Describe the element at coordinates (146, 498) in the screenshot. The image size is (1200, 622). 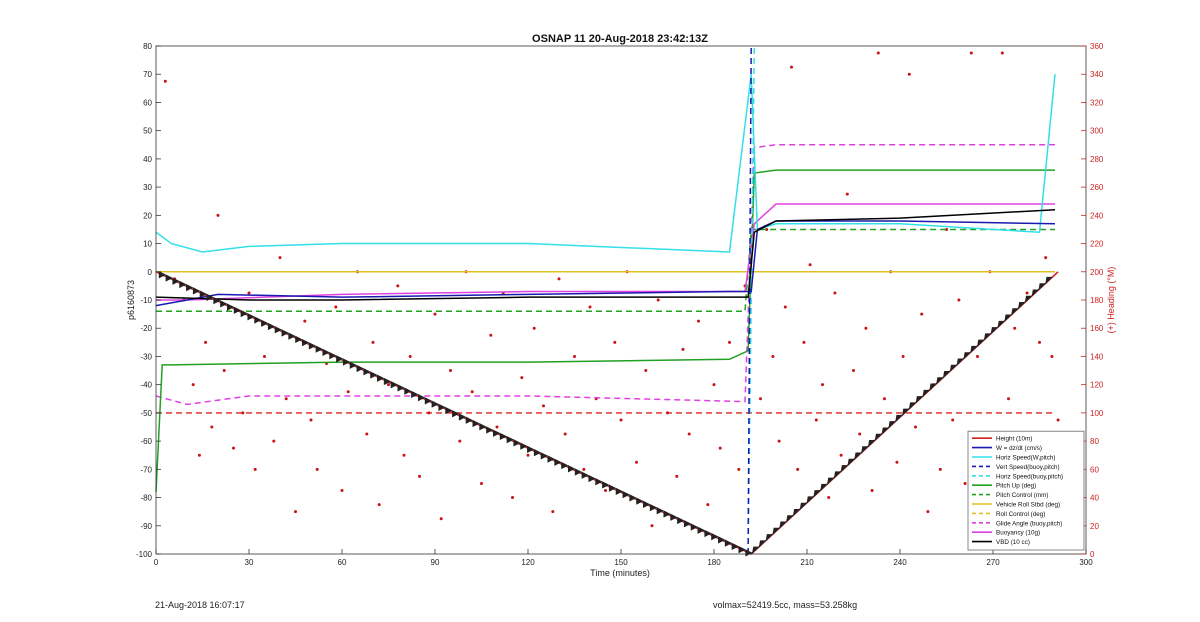
I see `y-tick-label: -80` at that location.